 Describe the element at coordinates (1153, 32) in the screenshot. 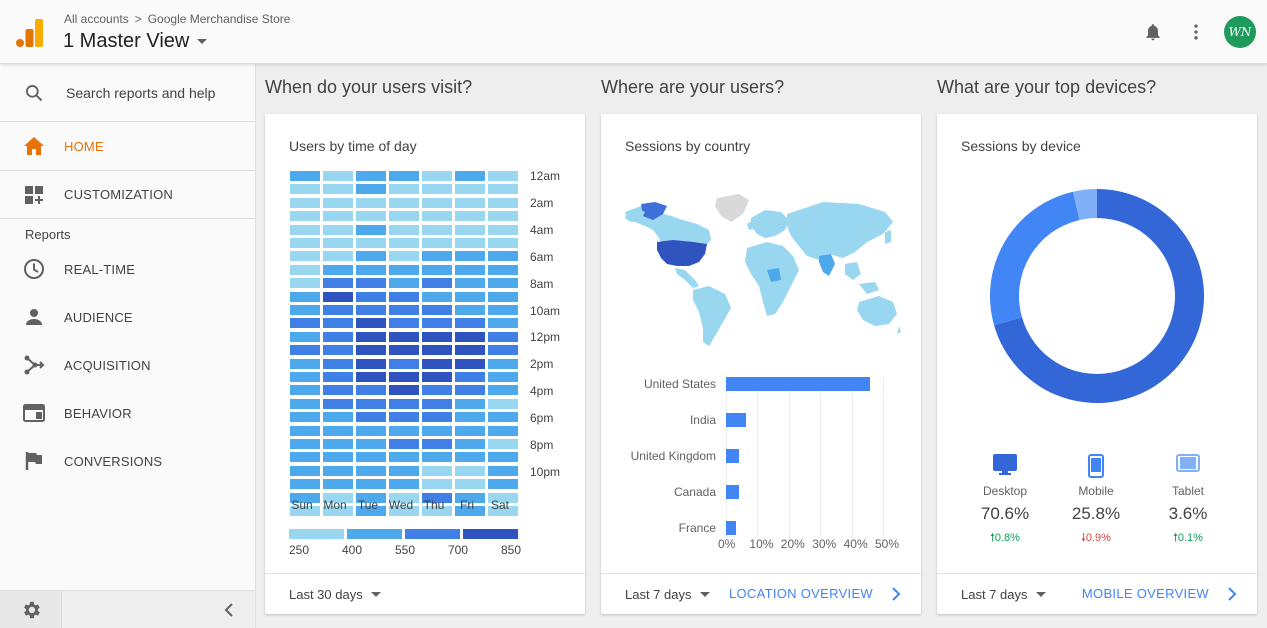

I see `bell-icon` at that location.